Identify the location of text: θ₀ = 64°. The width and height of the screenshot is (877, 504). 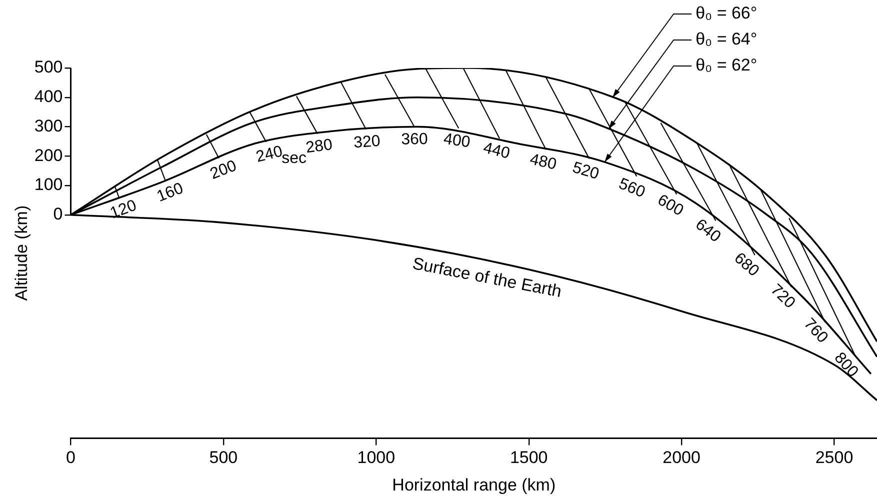
(727, 39).